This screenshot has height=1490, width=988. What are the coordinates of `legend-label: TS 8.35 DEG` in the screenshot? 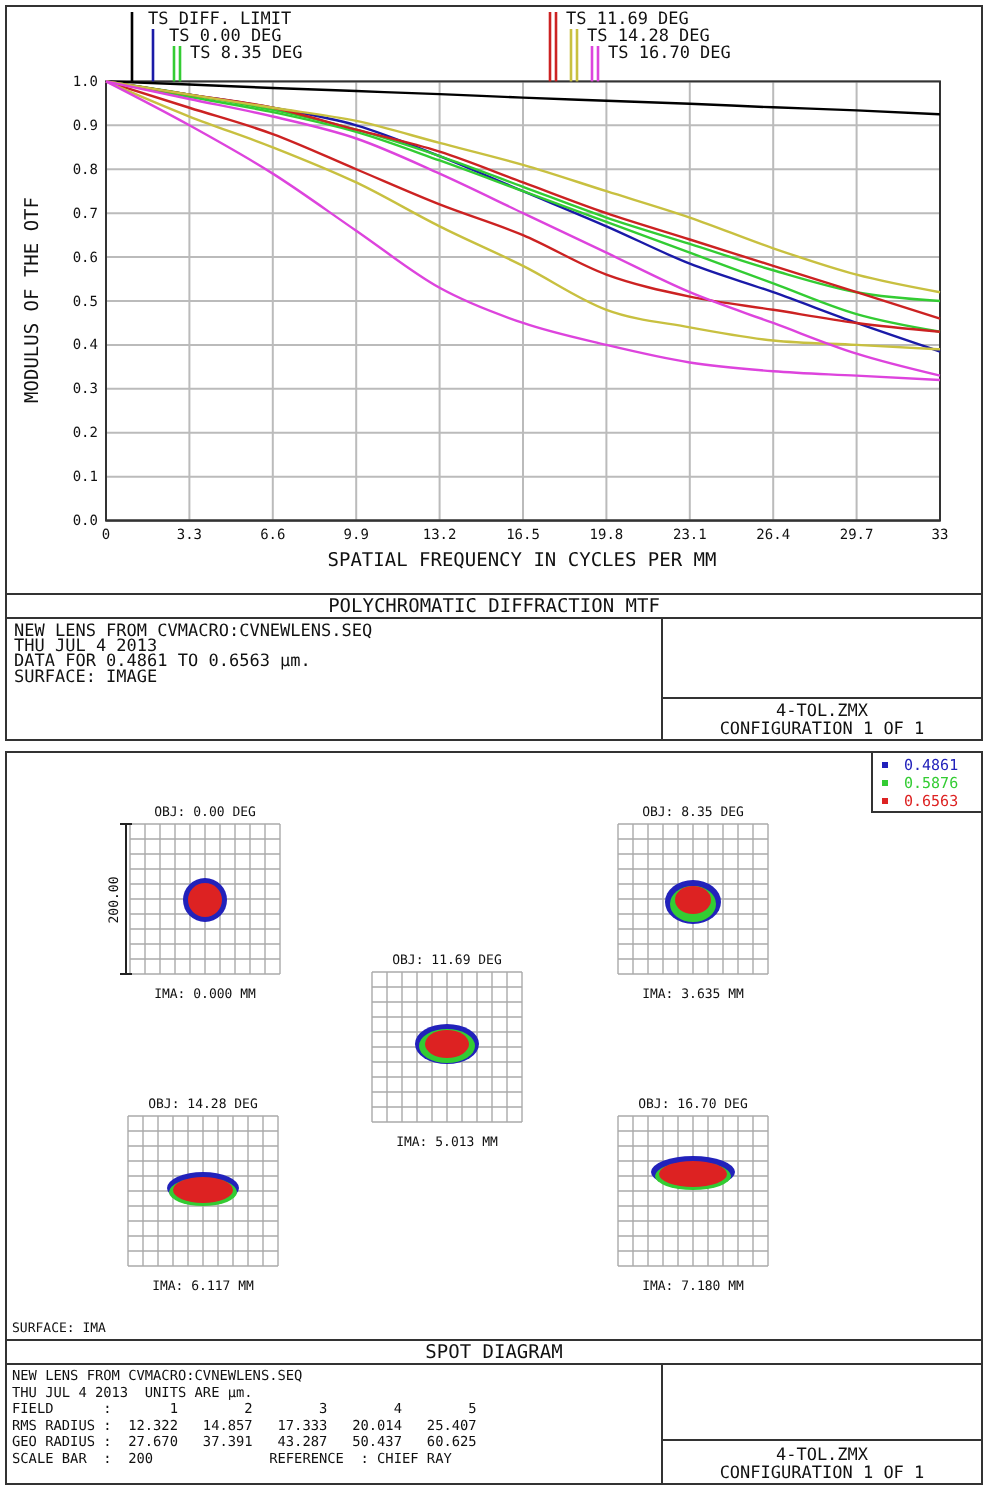 It's located at (246, 54).